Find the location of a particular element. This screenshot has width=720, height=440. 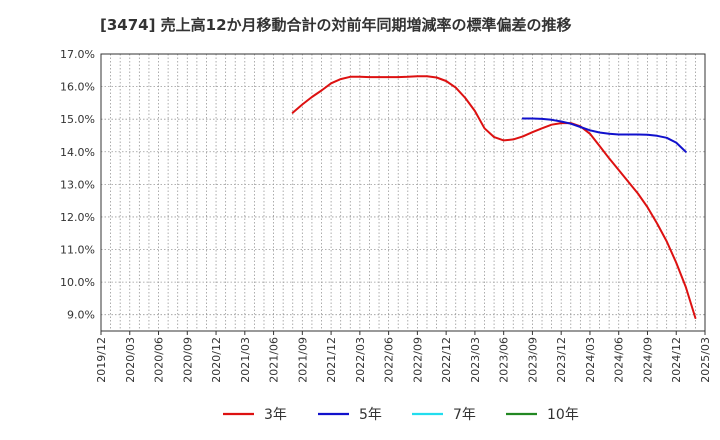

y-tick-label: 11.0% is located at coordinates (77, 250).